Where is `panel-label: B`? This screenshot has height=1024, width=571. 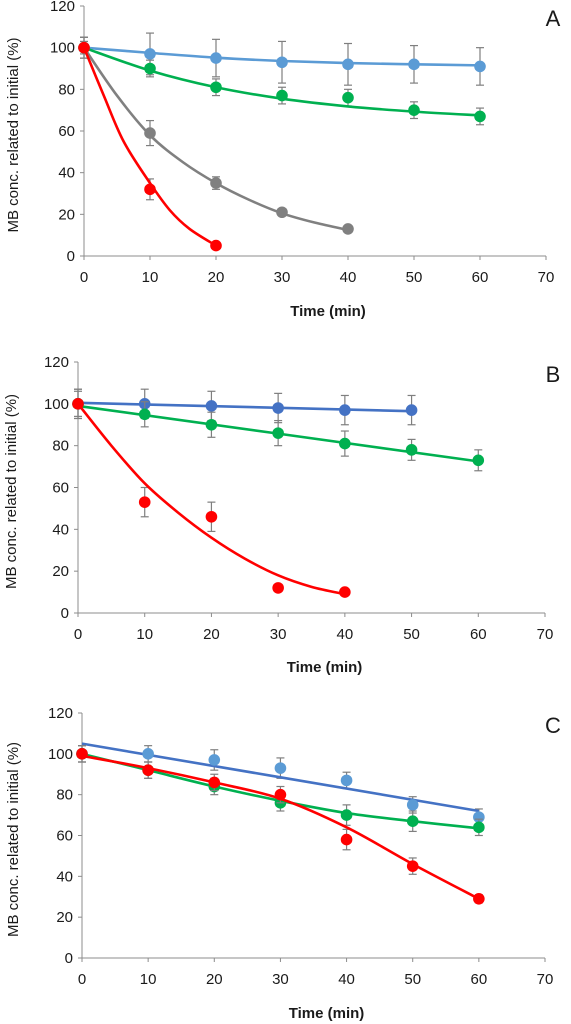 panel-label: B is located at coordinates (553, 374).